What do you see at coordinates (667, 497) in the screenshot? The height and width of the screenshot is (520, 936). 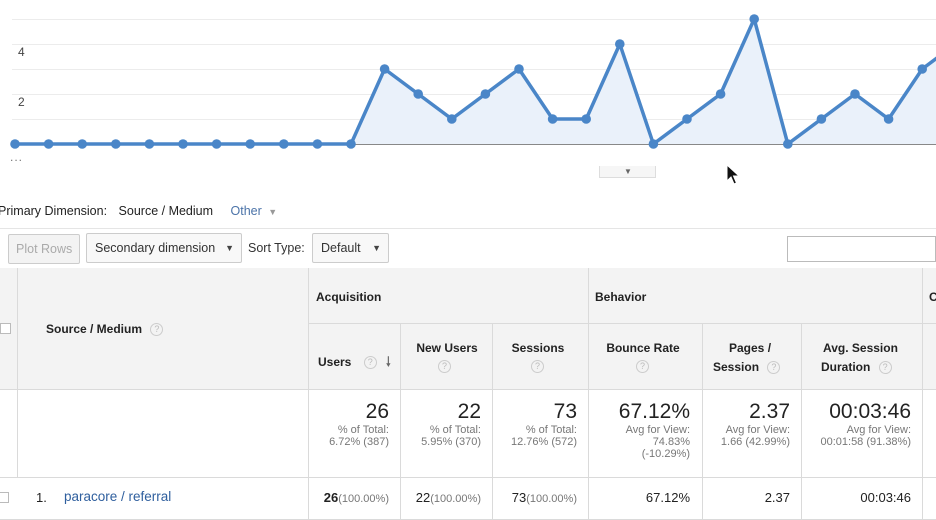 I see `row-bounce-rate-value: 67.12%` at bounding box center [667, 497].